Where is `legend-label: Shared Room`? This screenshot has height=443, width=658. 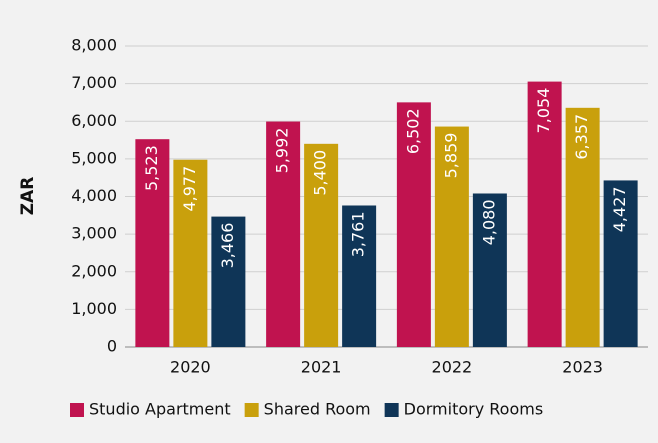 legend-label: Shared Room is located at coordinates (317, 409).